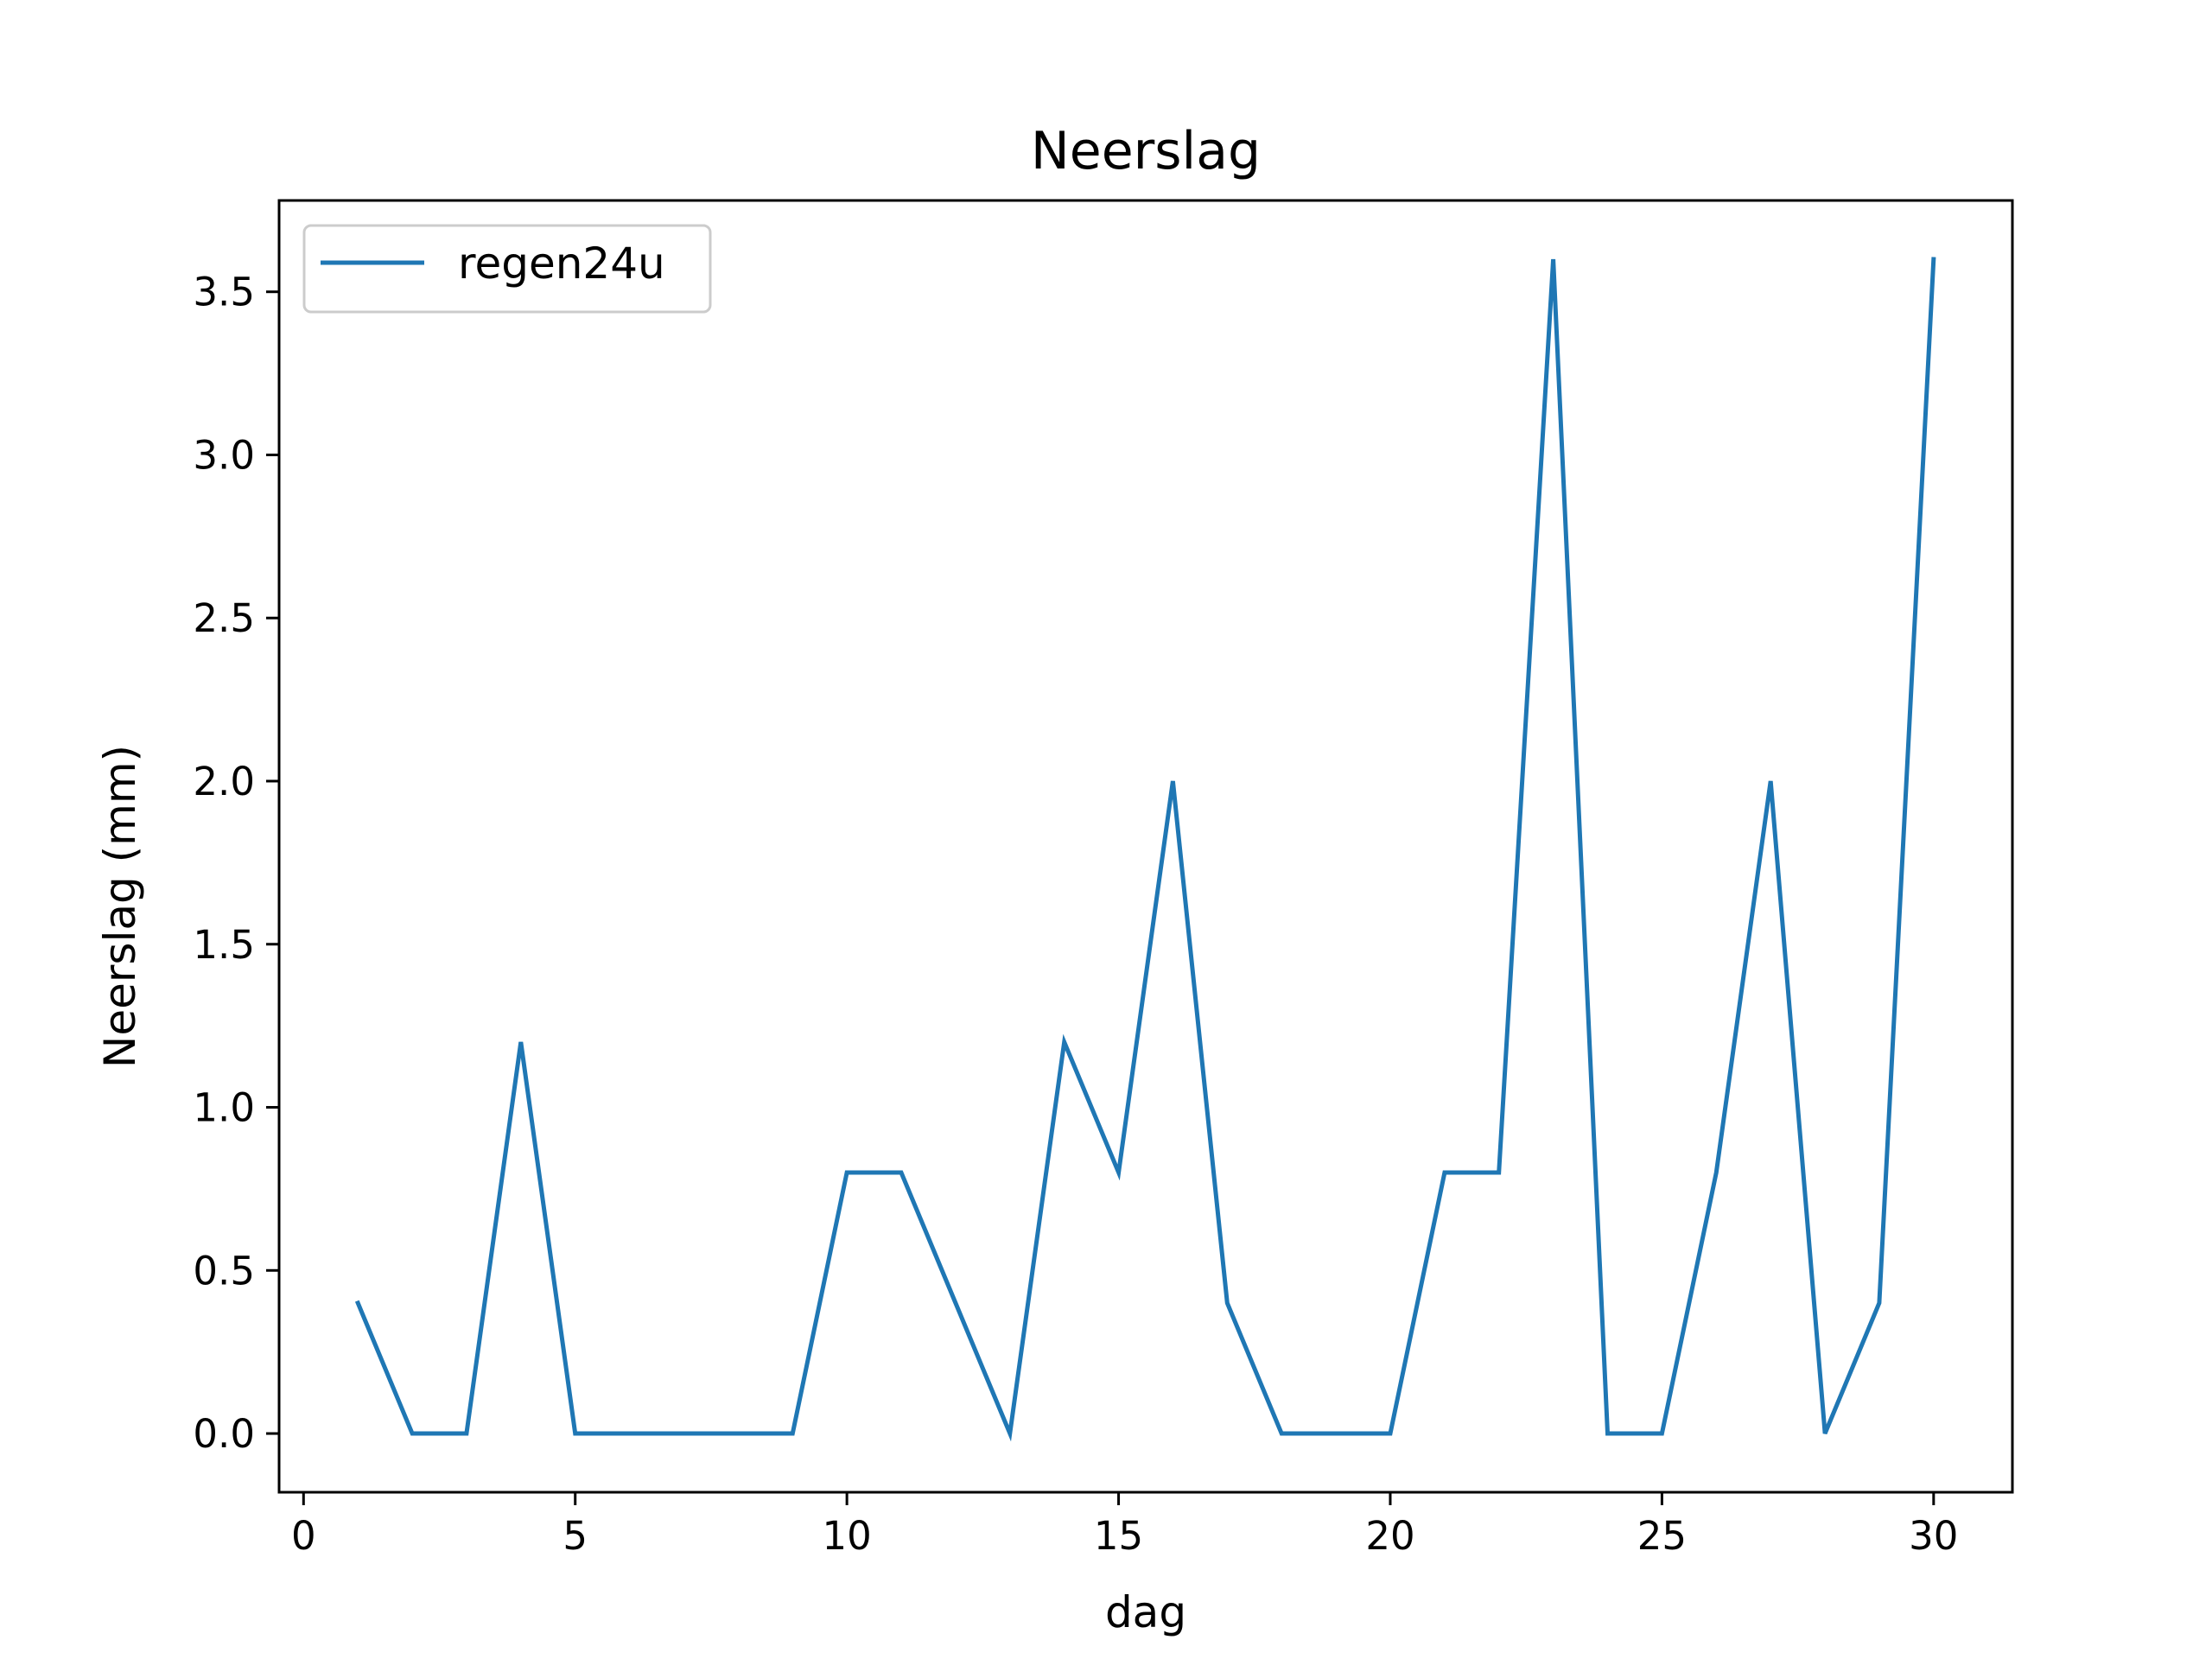 This screenshot has width=2212, height=1659. What do you see at coordinates (224, 781) in the screenshot?
I see `y-tick-label: 2.0` at bounding box center [224, 781].